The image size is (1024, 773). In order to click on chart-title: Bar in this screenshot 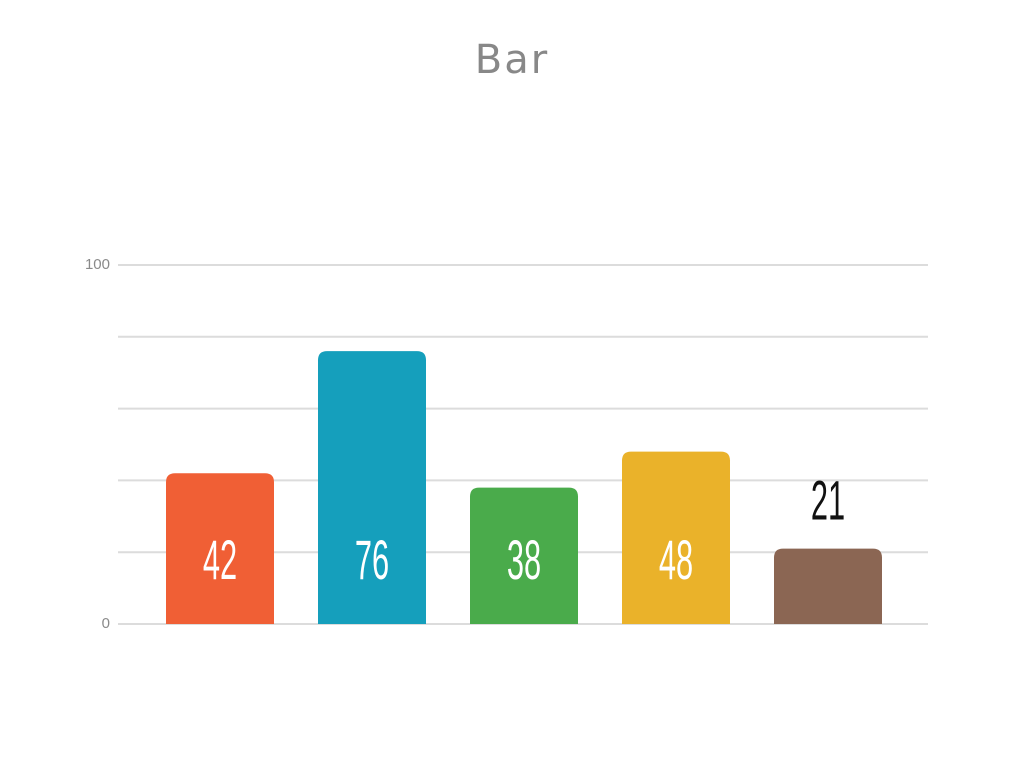, I will do `click(512, 60)`.